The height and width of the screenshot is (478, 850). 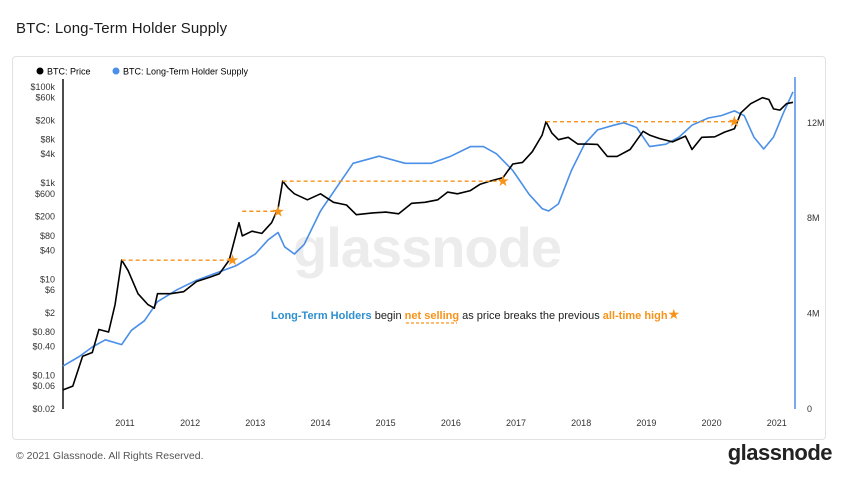 What do you see at coordinates (45, 217) in the screenshot?
I see `y-left-tick-label: $200` at bounding box center [45, 217].